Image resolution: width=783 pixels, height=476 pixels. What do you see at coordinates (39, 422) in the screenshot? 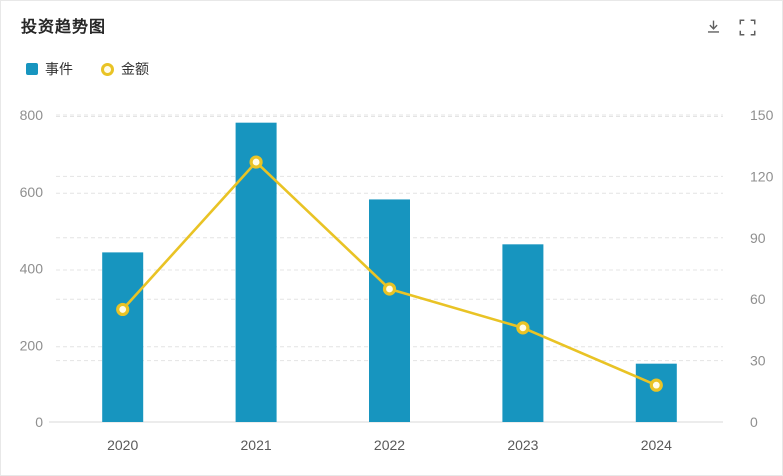
I see `left-axis-tick-label: 0` at bounding box center [39, 422].